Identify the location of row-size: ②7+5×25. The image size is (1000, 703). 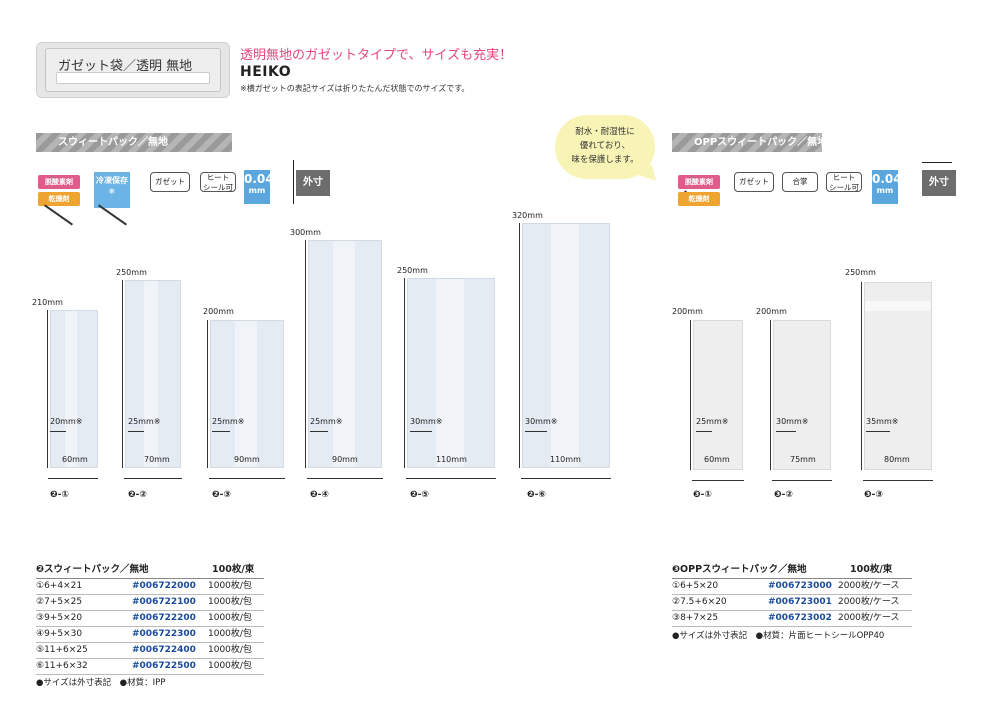
(59, 602).